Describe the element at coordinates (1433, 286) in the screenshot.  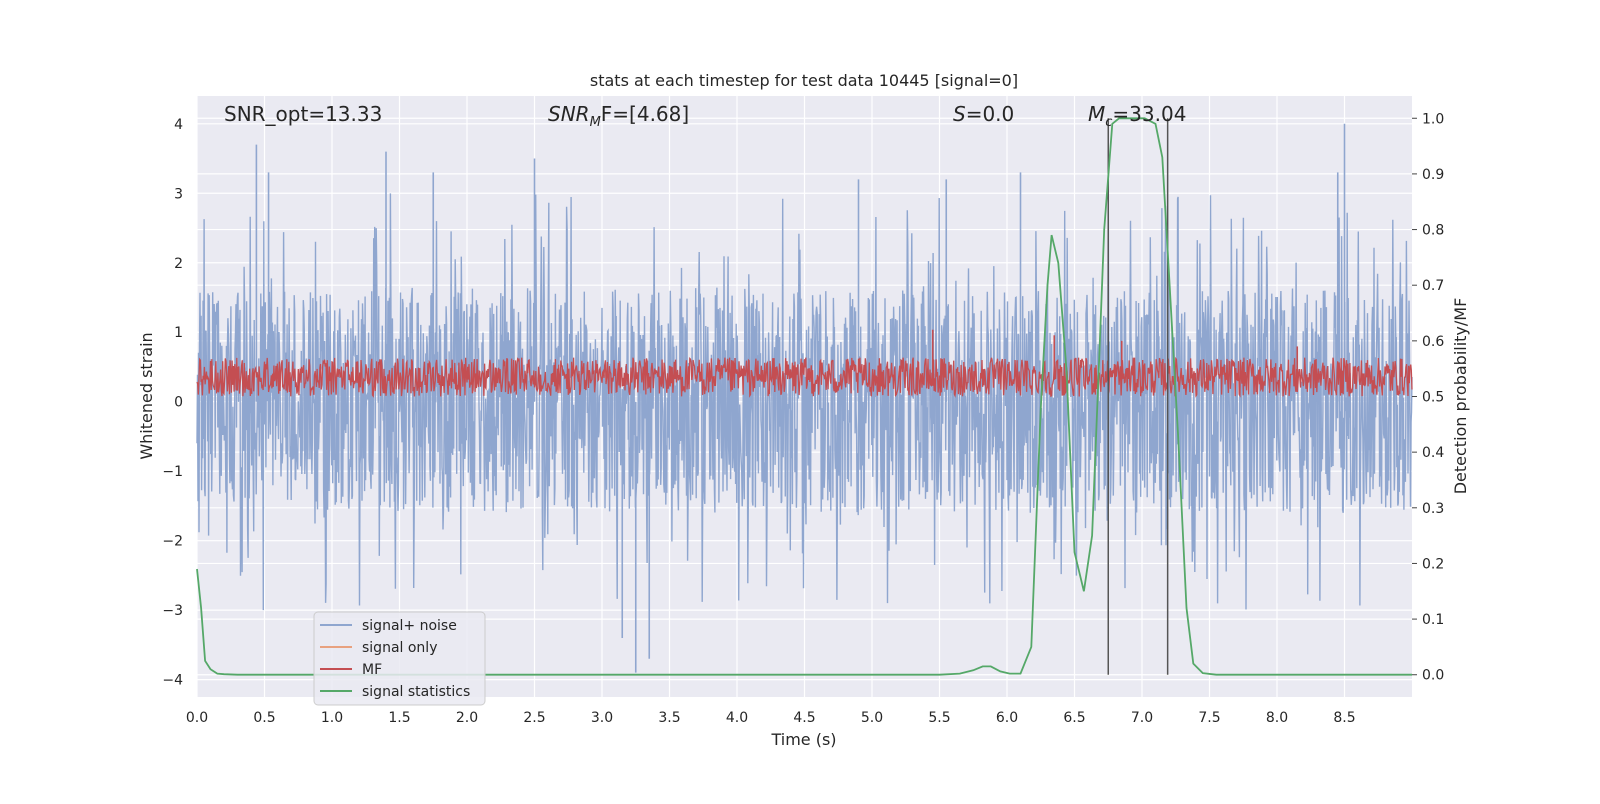
I see `y-tick-label-right: 0.7` at that location.